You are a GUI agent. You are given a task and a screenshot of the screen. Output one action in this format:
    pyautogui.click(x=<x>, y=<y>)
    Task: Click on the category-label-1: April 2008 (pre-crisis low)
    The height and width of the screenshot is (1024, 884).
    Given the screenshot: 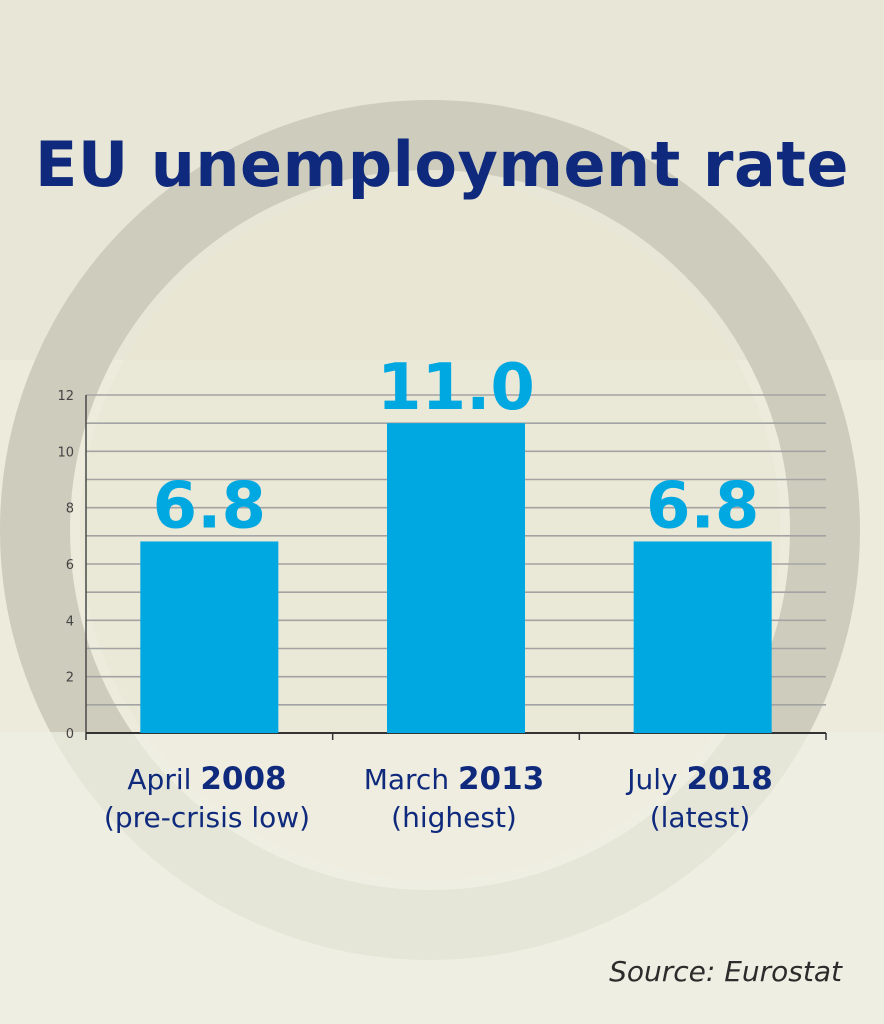 What is the action you would take?
    pyautogui.click(x=207, y=797)
    